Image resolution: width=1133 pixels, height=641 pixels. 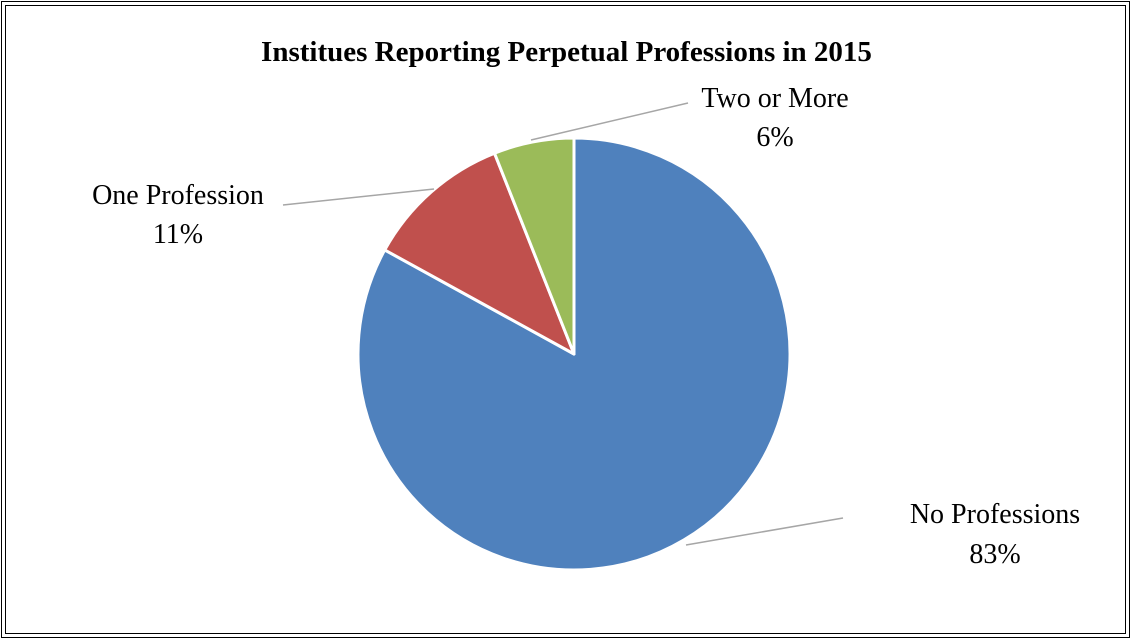 I want to click on slice-percent-one-profession: 11%, so click(x=178, y=234).